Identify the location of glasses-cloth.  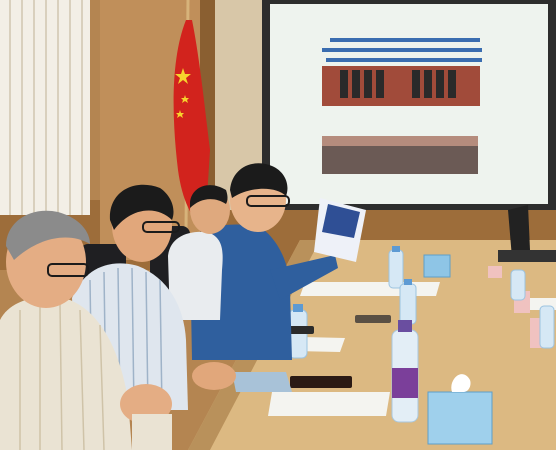
(262, 382).